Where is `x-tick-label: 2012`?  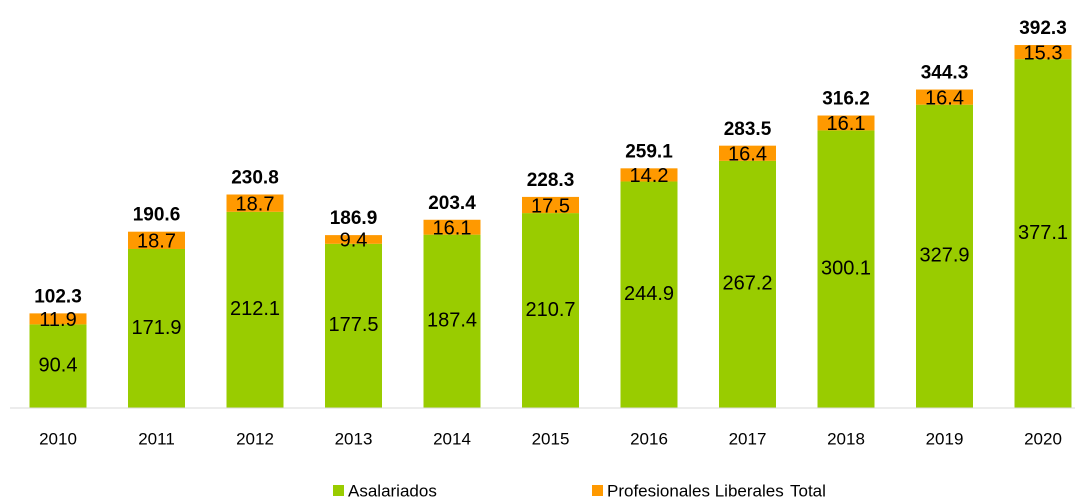 x-tick-label: 2012 is located at coordinates (255, 438).